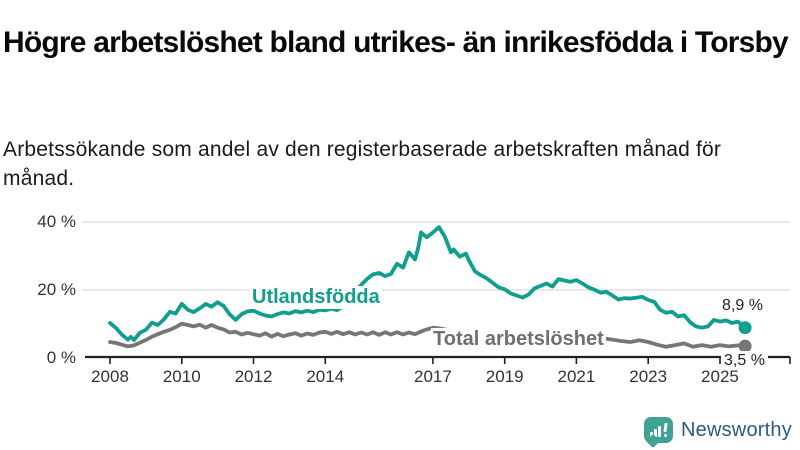 The height and width of the screenshot is (450, 800). What do you see at coordinates (504, 376) in the screenshot?
I see `x-tick-label: 2019` at bounding box center [504, 376].